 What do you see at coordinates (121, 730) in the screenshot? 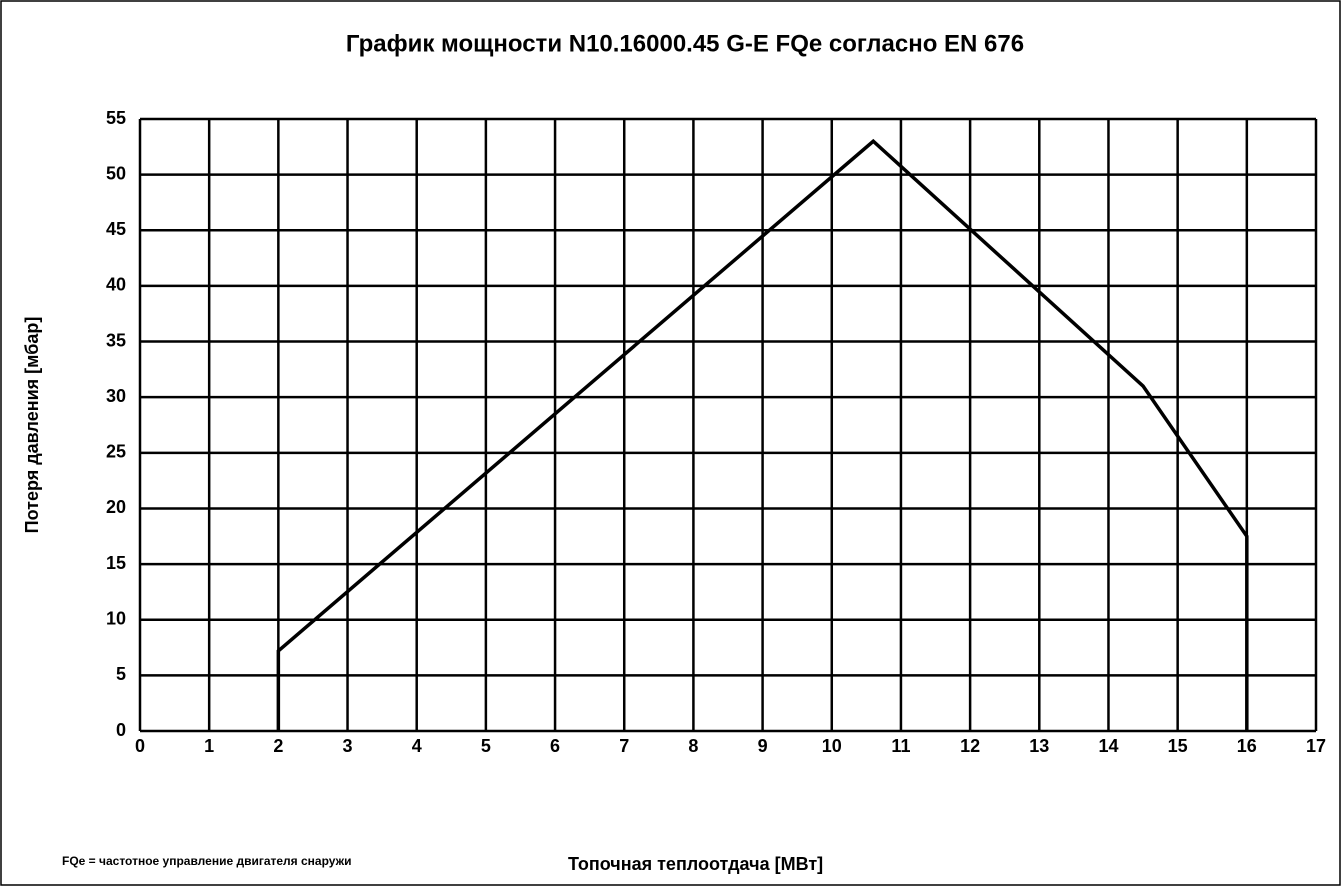
I see `y-tick-label: 0` at bounding box center [121, 730].